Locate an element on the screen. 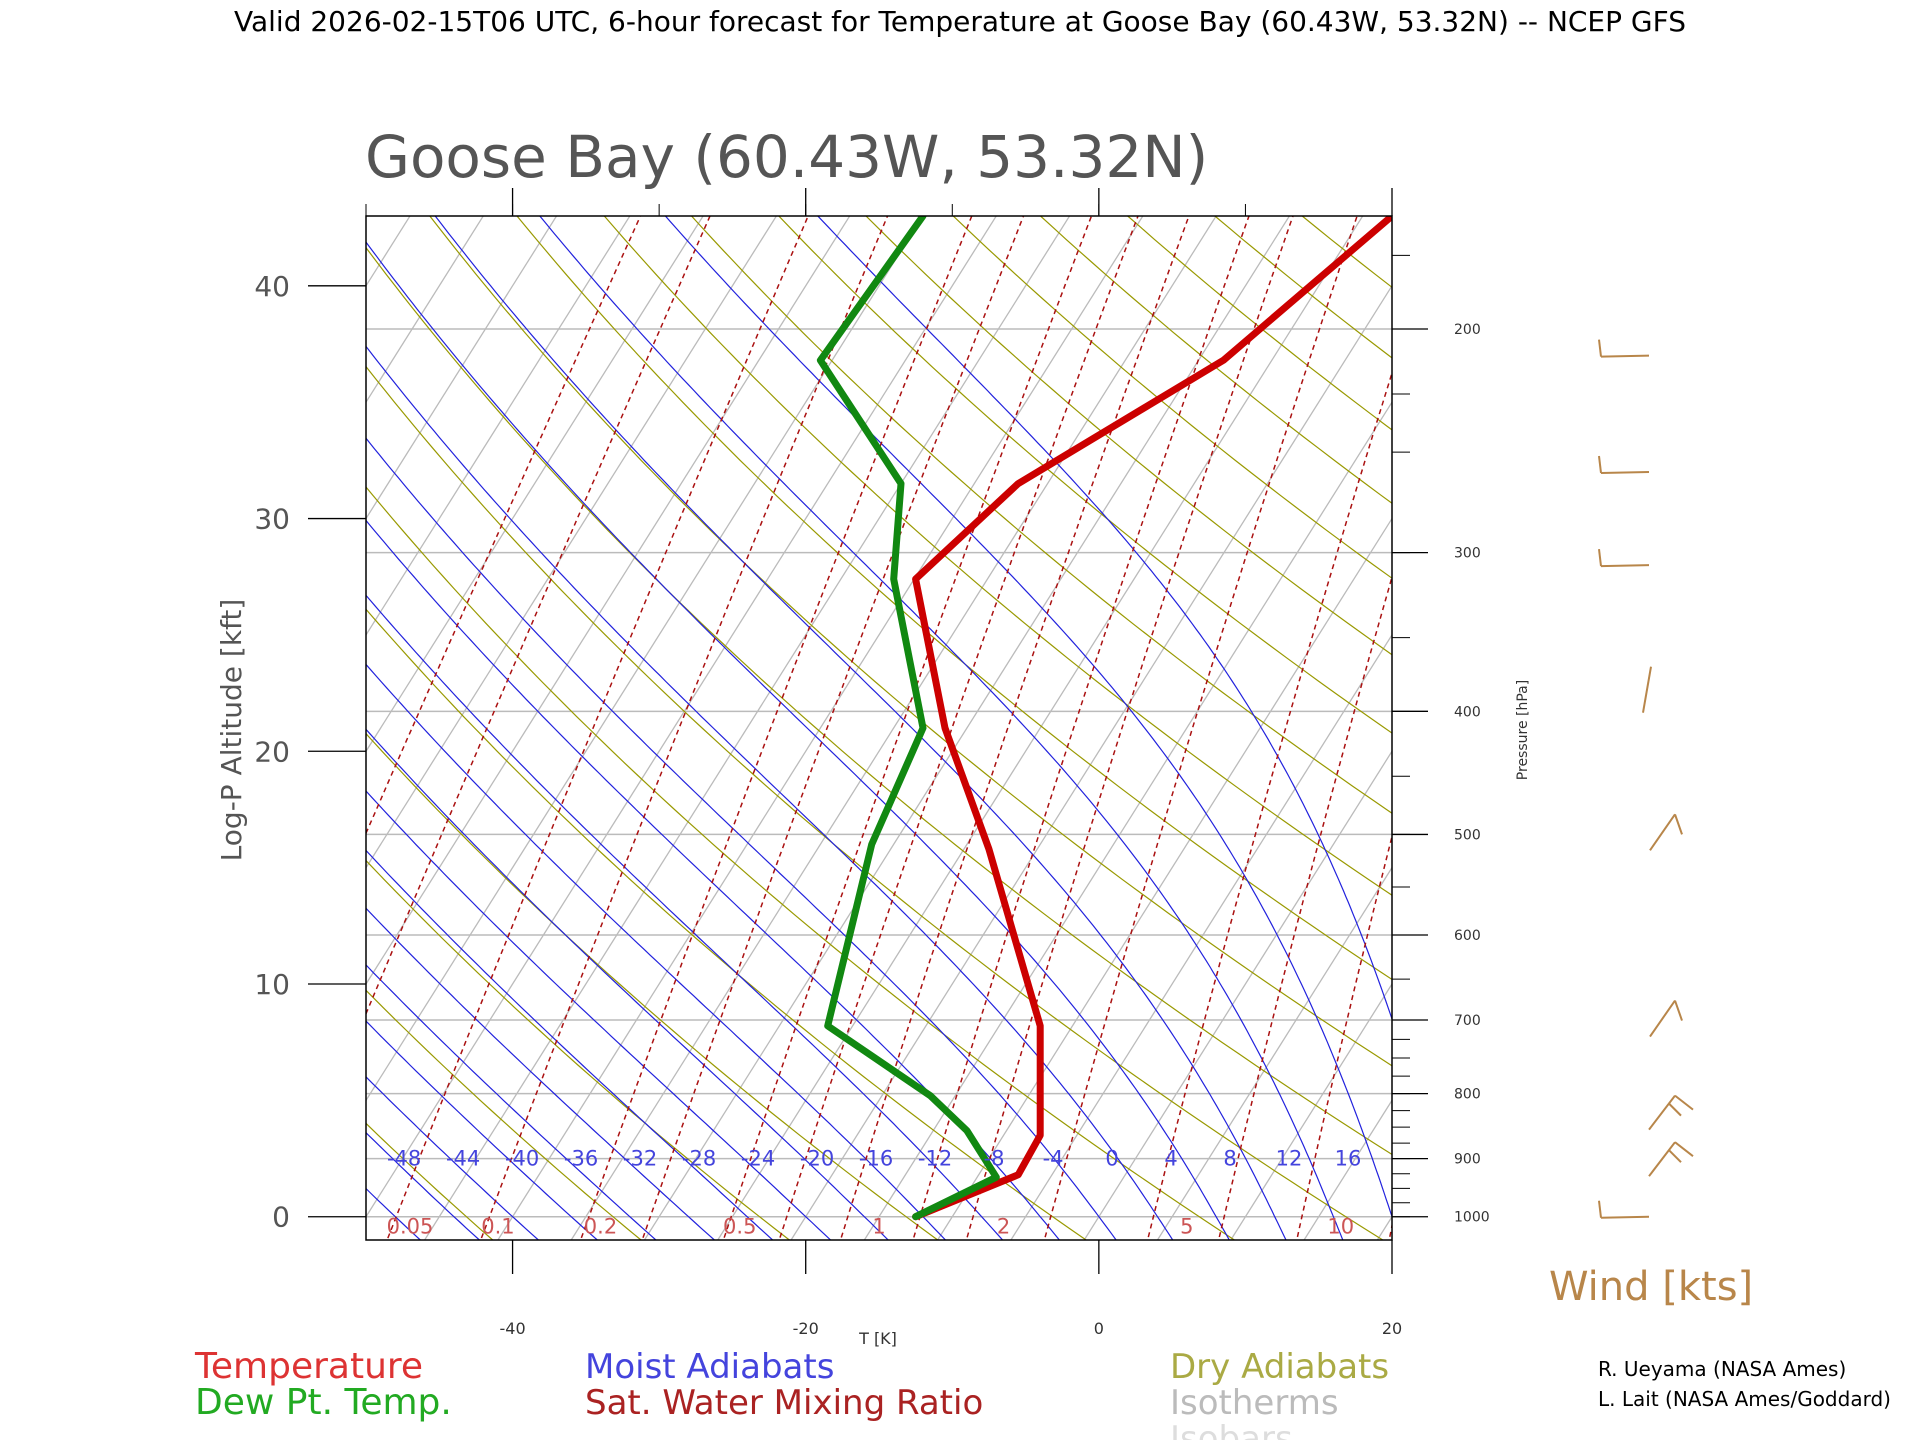  y-tick-label: 10 is located at coordinates (272, 984).